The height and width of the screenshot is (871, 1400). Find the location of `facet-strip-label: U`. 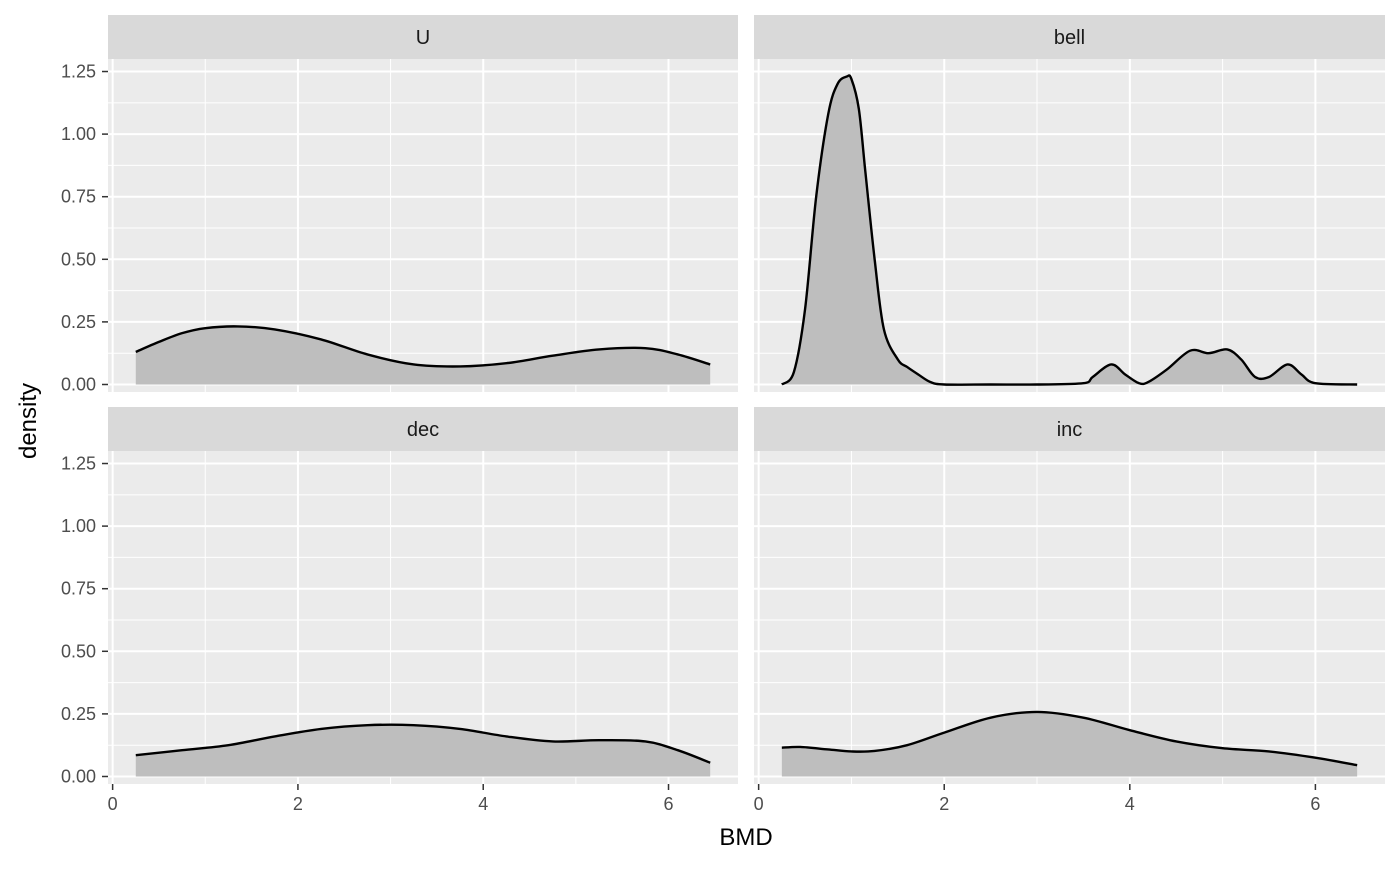

facet-strip-label: U is located at coordinates (423, 38).